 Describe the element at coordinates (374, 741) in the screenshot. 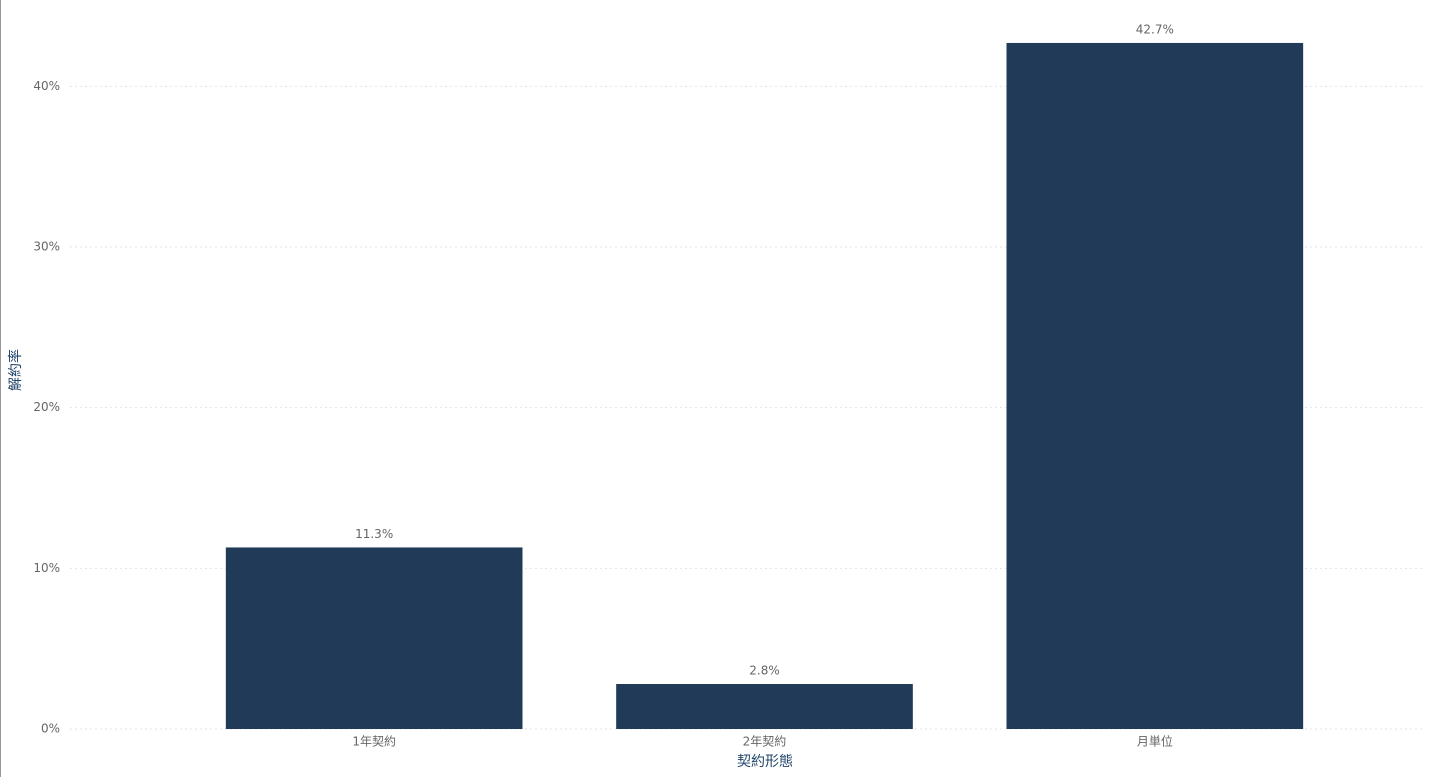

I see `x-tick-label: 1年契約` at that location.